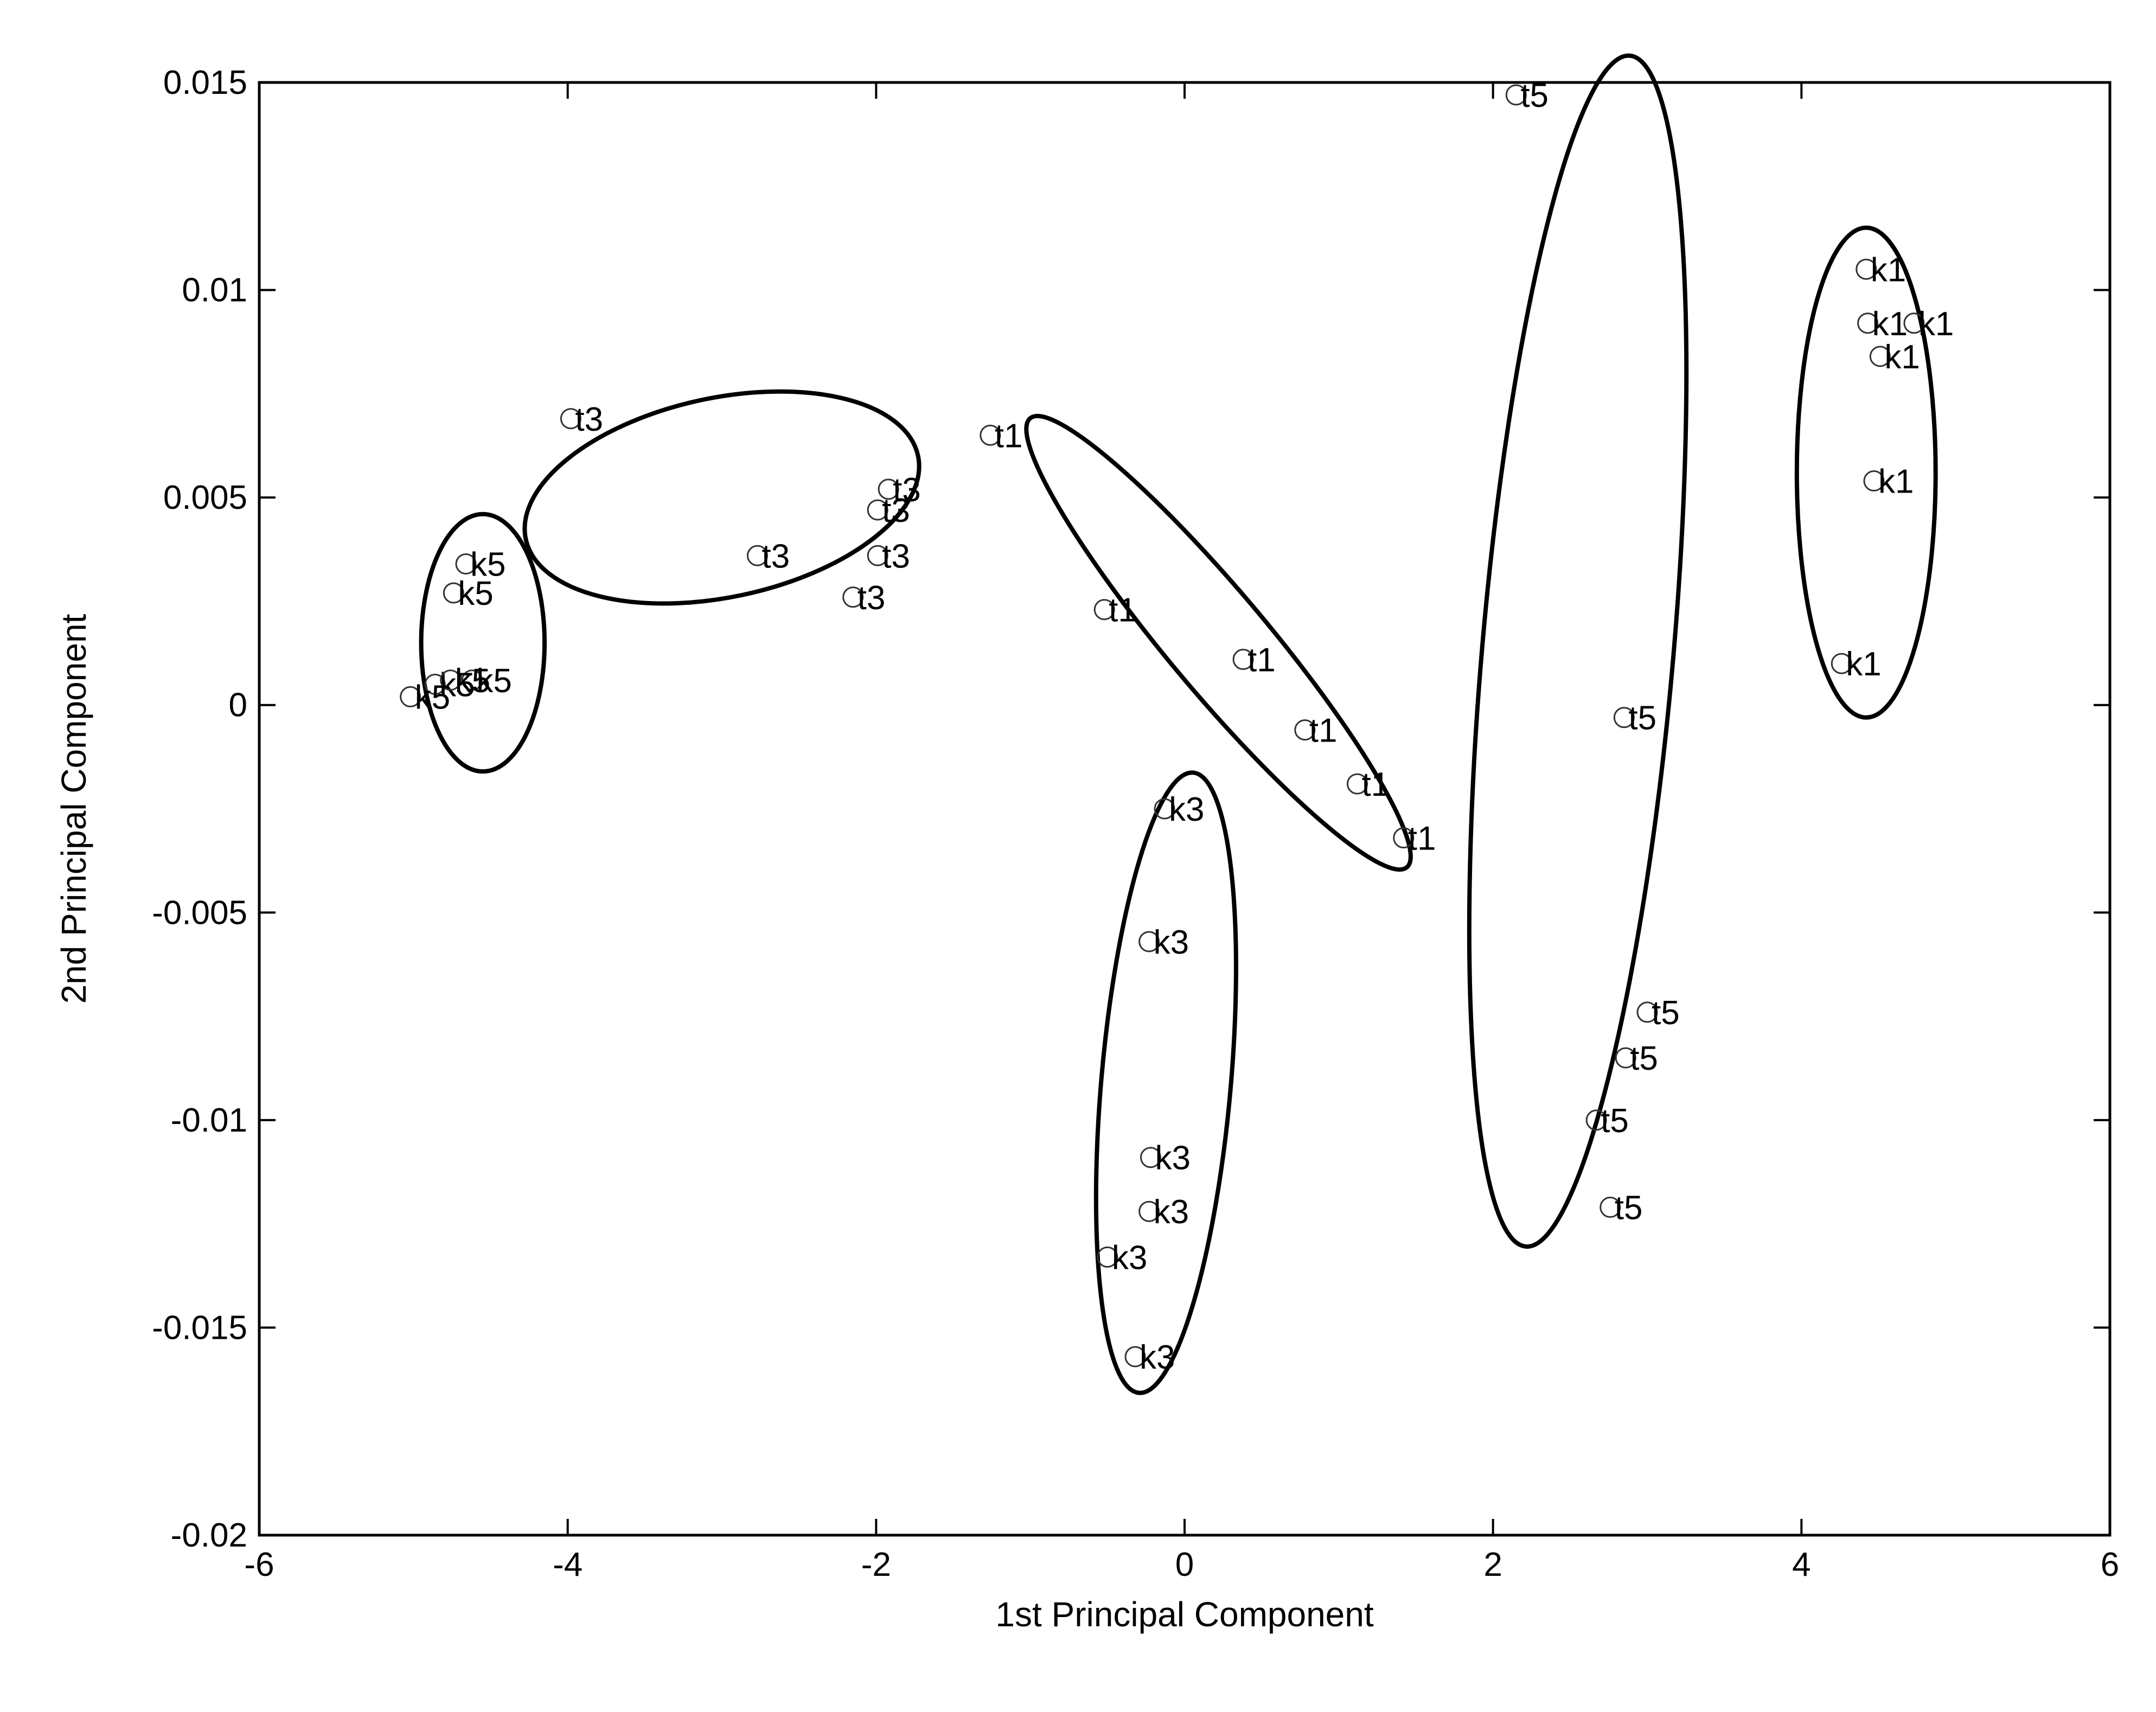 The width and height of the screenshot is (2156, 1712). What do you see at coordinates (209, 1535) in the screenshot?
I see `y-tick-label: -0.02` at bounding box center [209, 1535].